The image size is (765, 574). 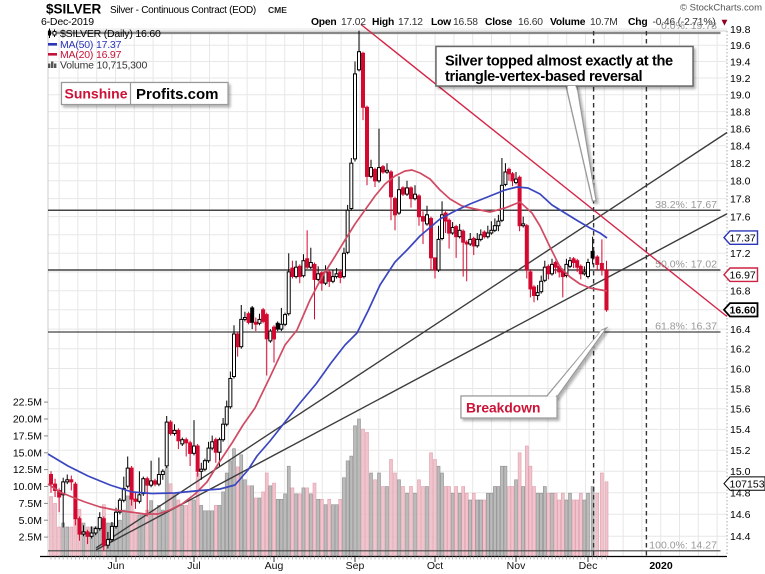 What do you see at coordinates (740, 182) in the screenshot?
I see `svg-text: 18.0` at bounding box center [740, 182].